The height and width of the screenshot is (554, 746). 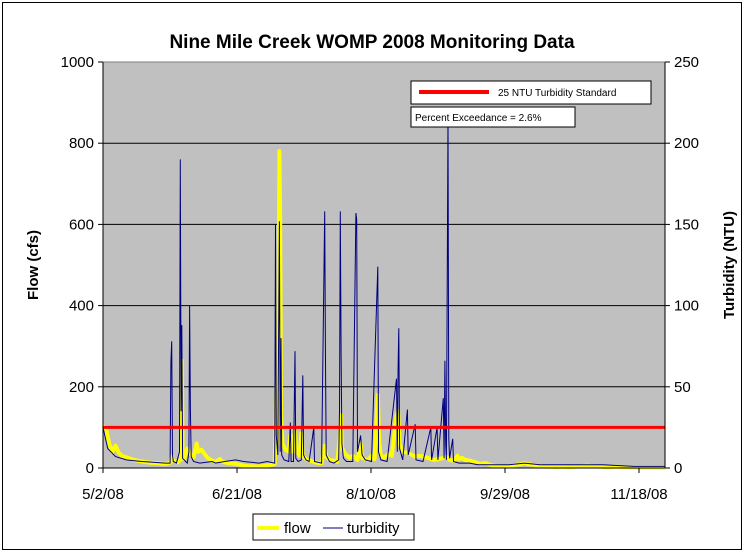 I want to click on y-tick-label: 600, so click(x=81, y=224).